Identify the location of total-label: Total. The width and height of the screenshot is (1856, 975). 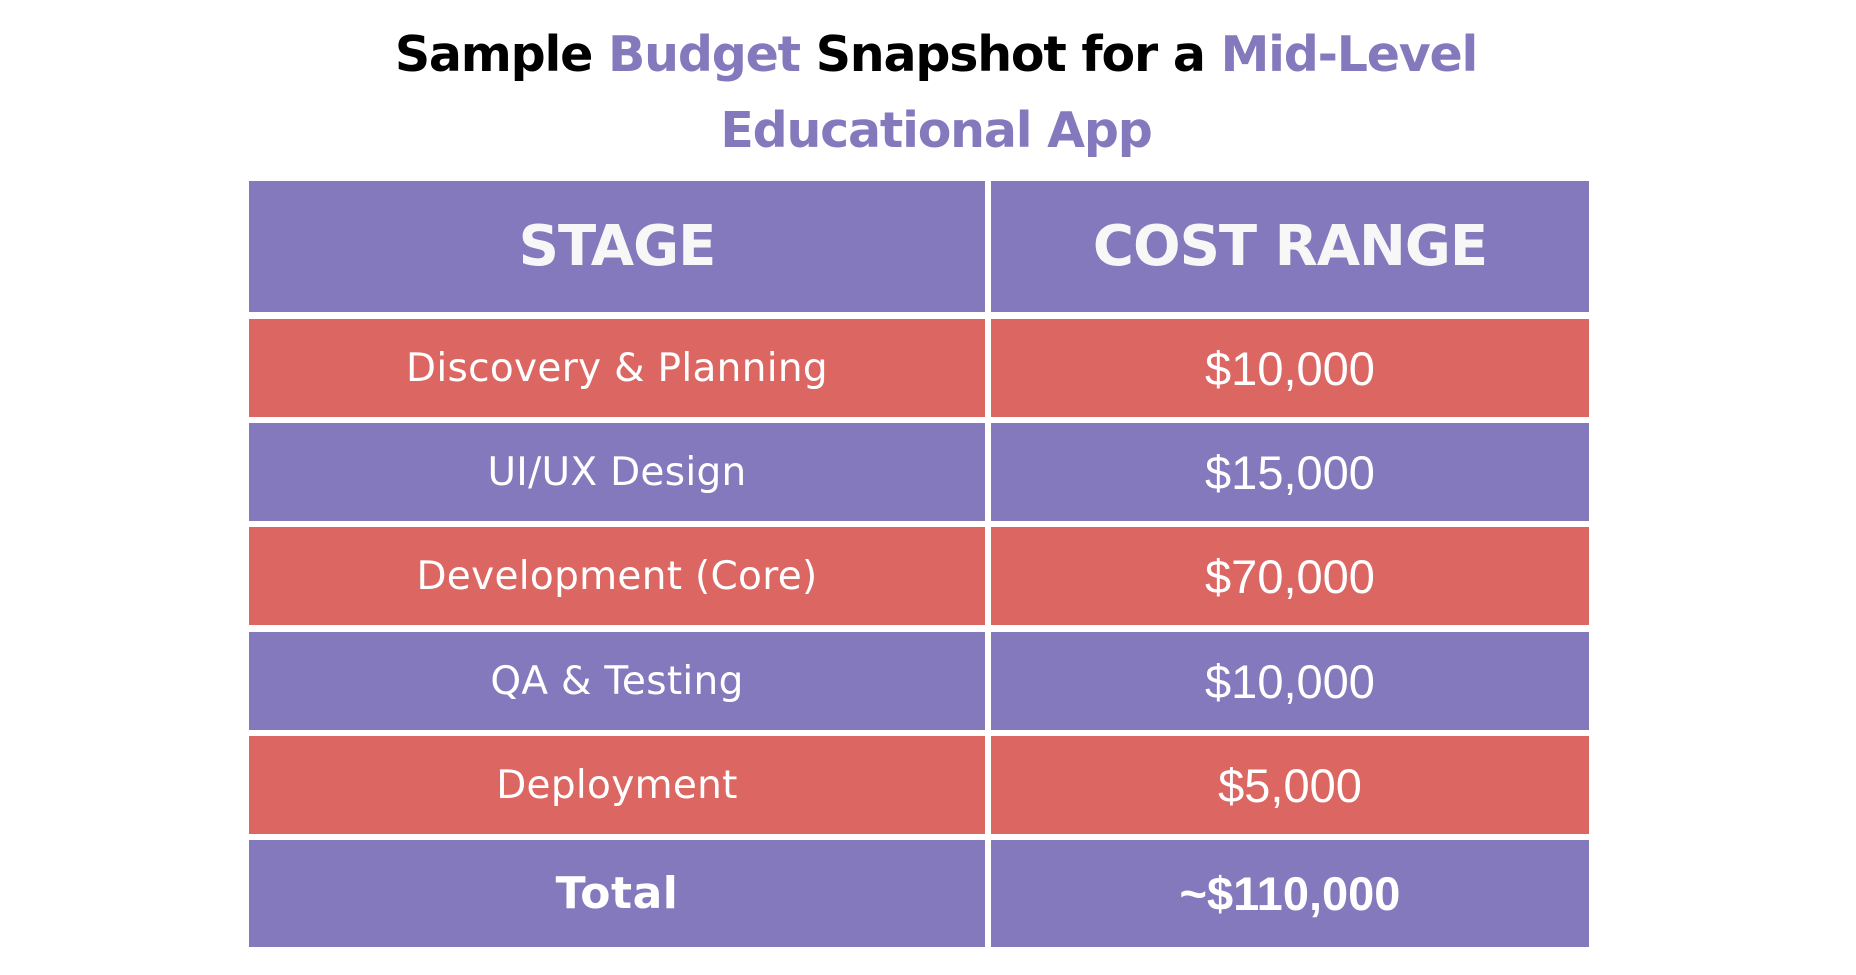
(617, 893).